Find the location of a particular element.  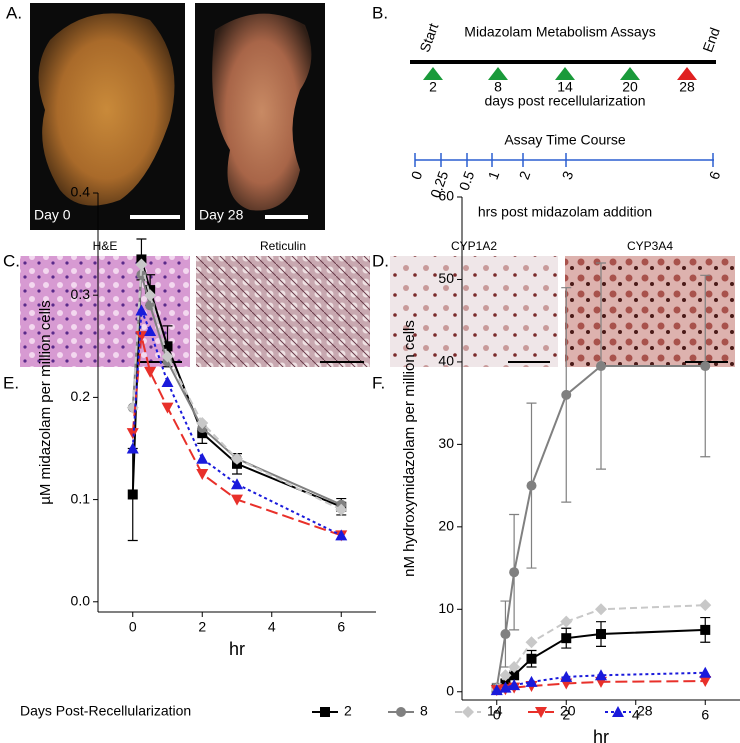

y-tick-label: 60 is located at coordinates (446, 196).